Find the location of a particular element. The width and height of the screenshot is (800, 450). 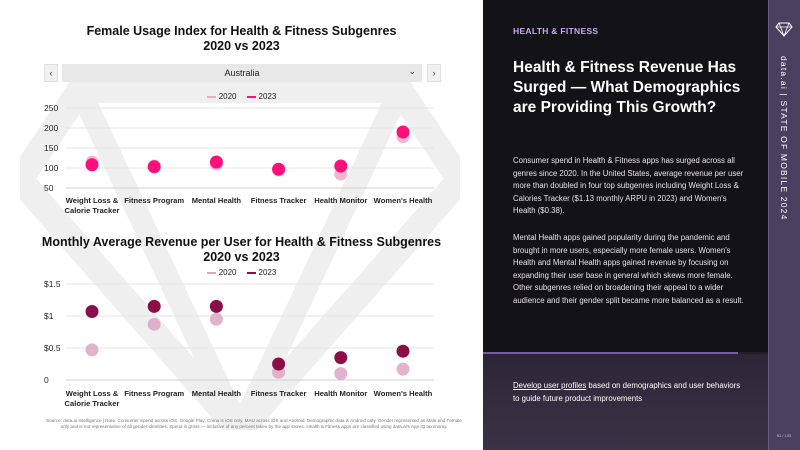

y-tick-label: 0 is located at coordinates (46, 380).